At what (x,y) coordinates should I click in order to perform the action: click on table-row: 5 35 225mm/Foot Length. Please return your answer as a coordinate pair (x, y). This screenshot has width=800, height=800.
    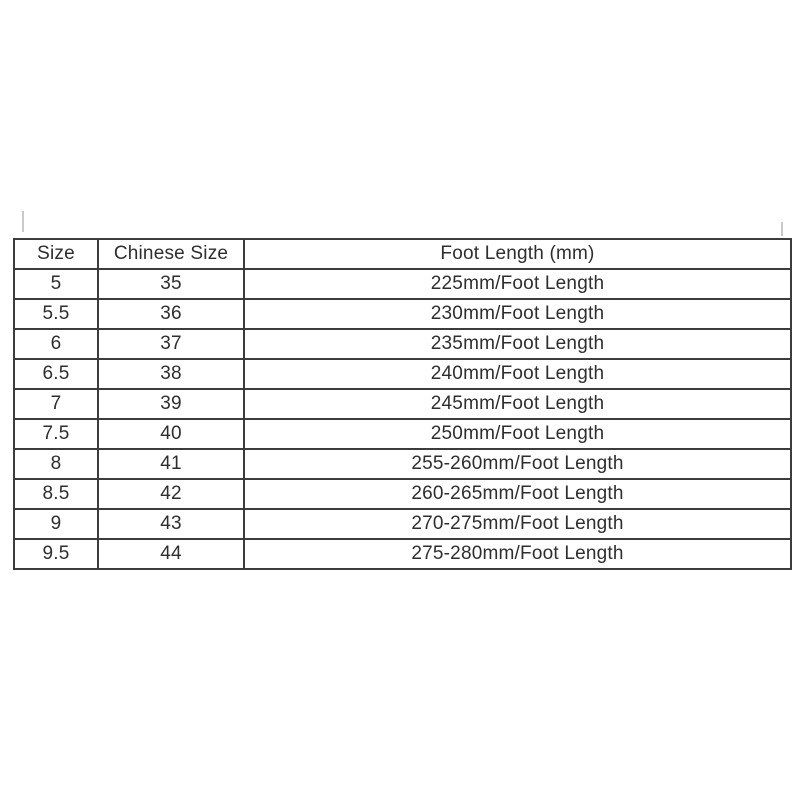
    Looking at the image, I should click on (402, 284).